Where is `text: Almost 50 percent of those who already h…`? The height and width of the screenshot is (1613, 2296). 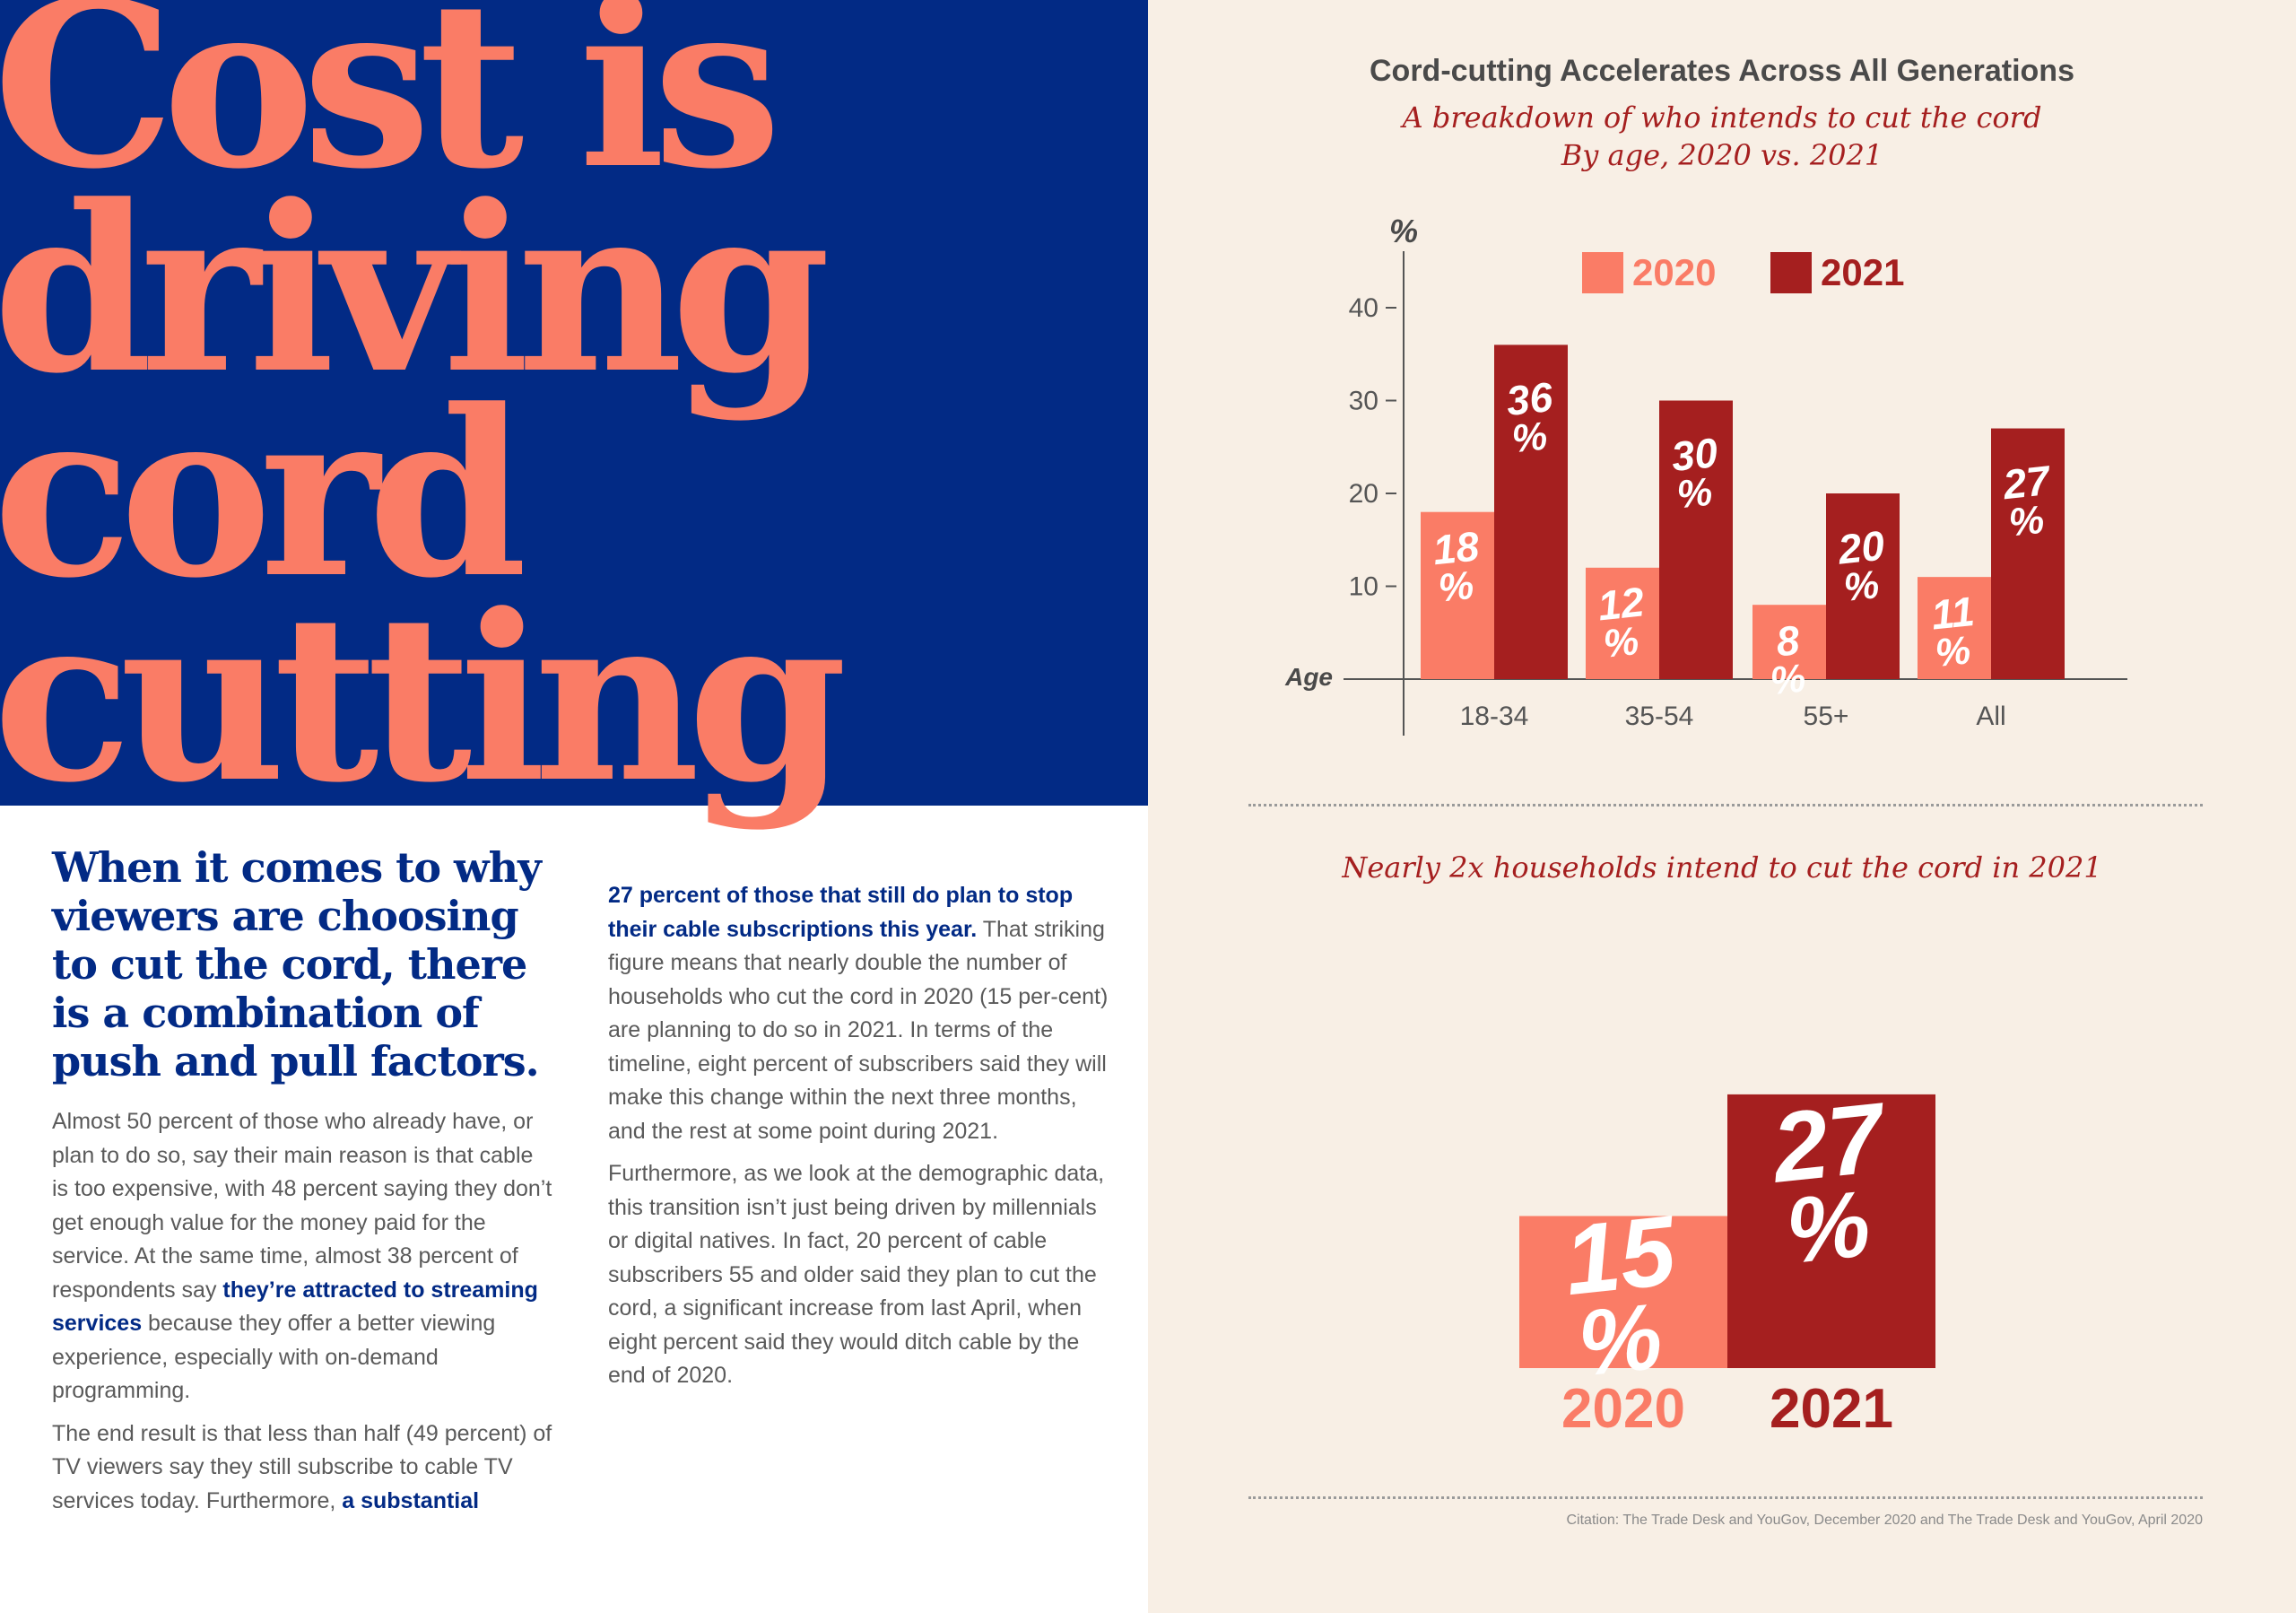
text: Almost 50 percent of those who already h… is located at coordinates (302, 1206).